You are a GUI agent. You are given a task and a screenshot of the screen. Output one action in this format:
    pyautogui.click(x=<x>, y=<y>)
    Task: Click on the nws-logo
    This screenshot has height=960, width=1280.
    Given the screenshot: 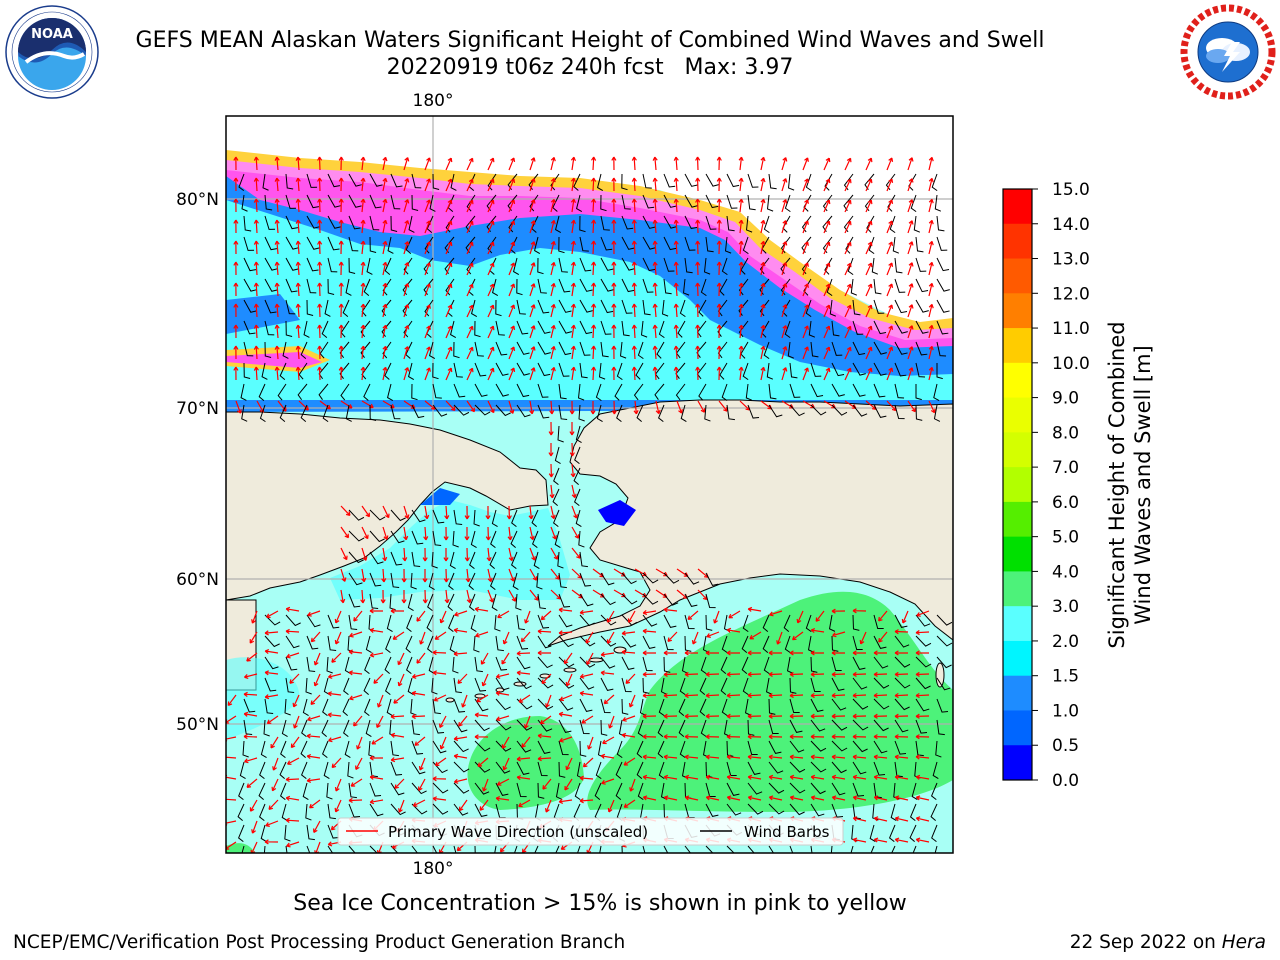 What is the action you would take?
    pyautogui.click(x=1228, y=52)
    